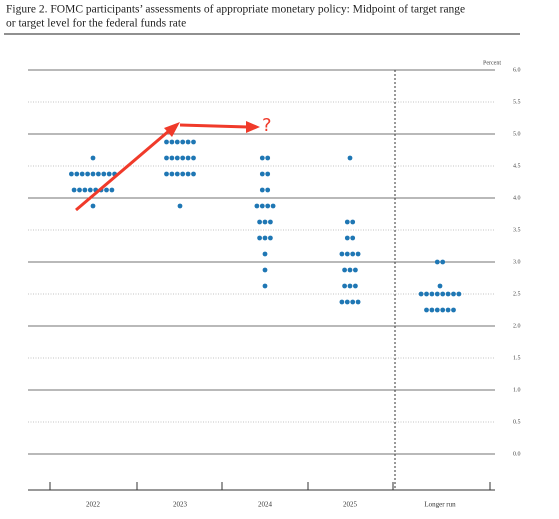  Describe the element at coordinates (180, 505) in the screenshot. I see `x-tick-label: 2023` at that location.